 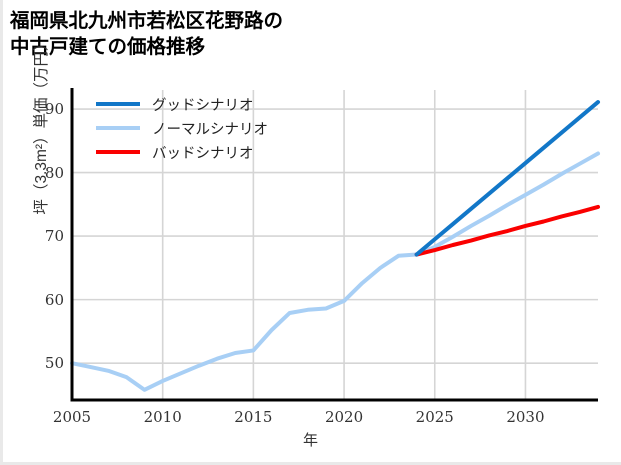 I want to click on legend-label-good: グッドシナリオ, so click(x=203, y=105).